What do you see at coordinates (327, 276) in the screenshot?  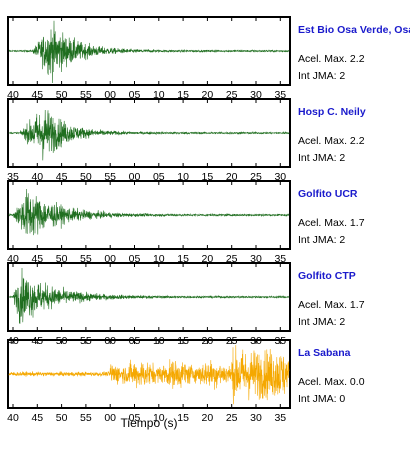 I see `station-name: Golfito CTP` at bounding box center [327, 276].